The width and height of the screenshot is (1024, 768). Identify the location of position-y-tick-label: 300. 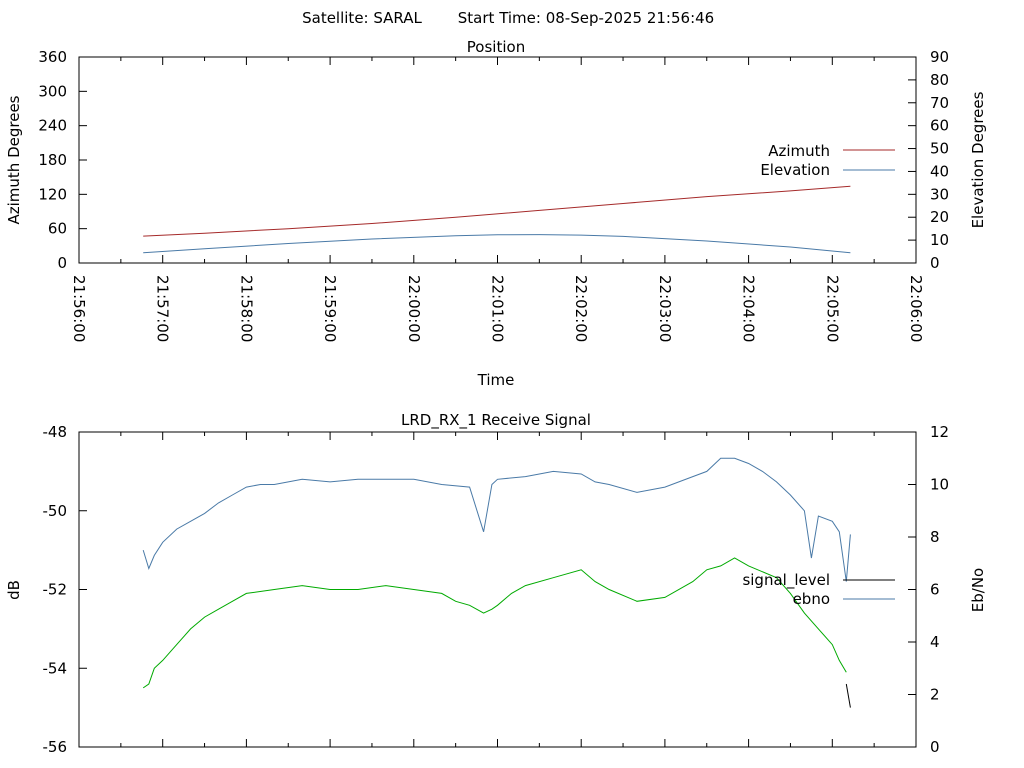
(52, 91).